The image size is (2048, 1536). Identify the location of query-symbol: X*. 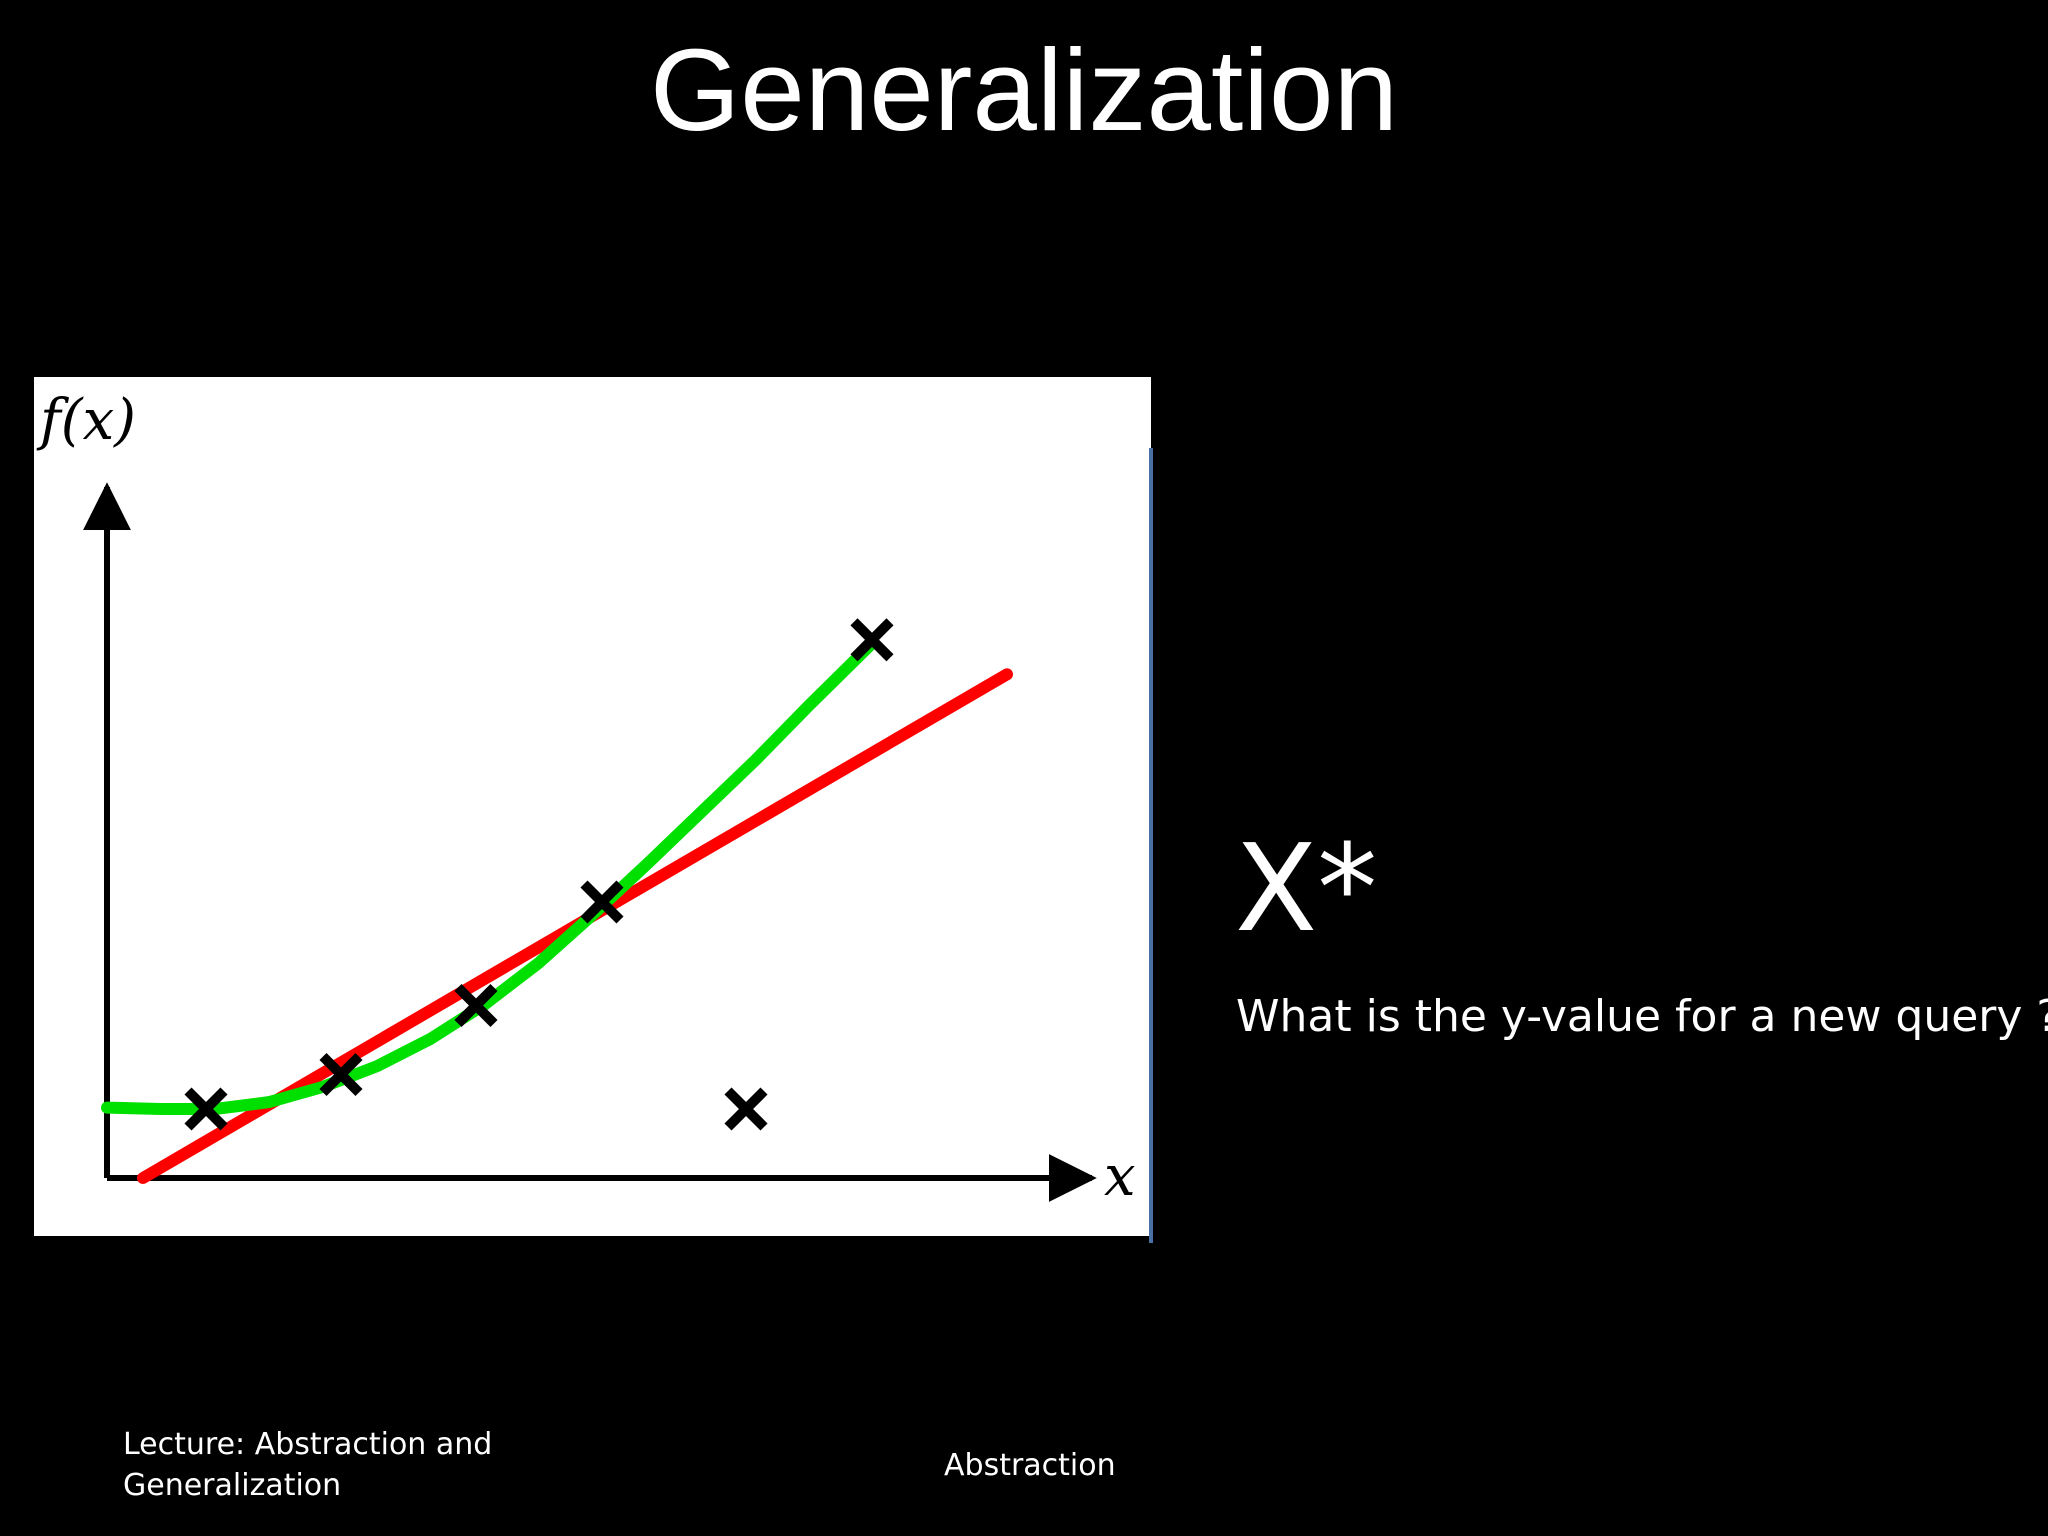
(1306, 889).